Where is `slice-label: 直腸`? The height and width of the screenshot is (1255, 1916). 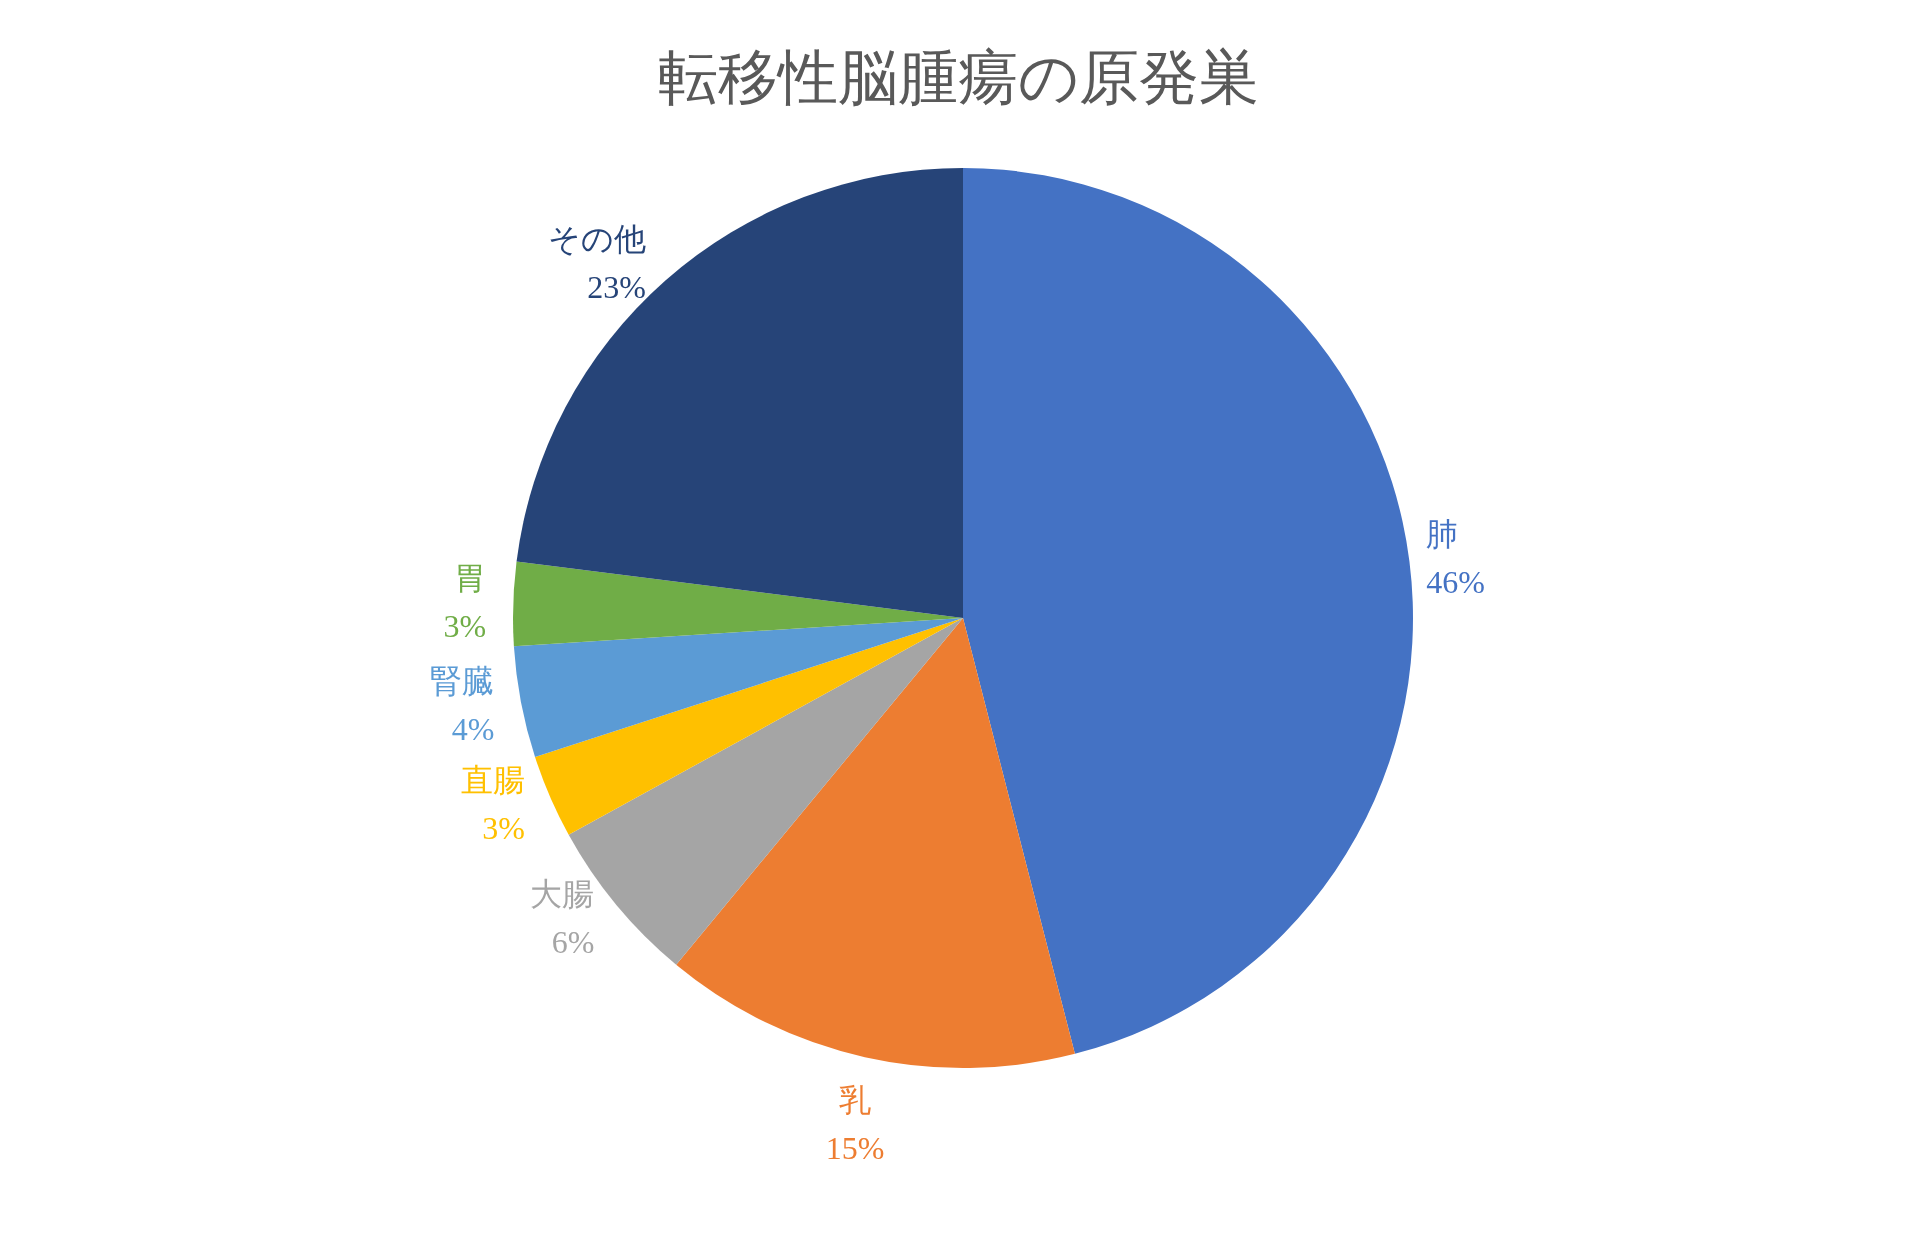
slice-label: 直腸 is located at coordinates (492, 780).